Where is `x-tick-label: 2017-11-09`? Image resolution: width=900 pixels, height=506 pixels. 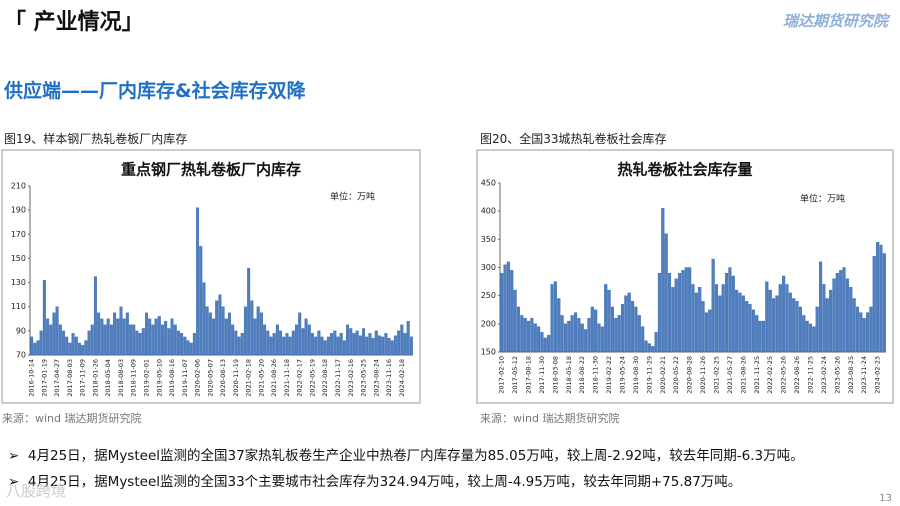 x-tick-label: 2017-11-09 is located at coordinates (83, 378).